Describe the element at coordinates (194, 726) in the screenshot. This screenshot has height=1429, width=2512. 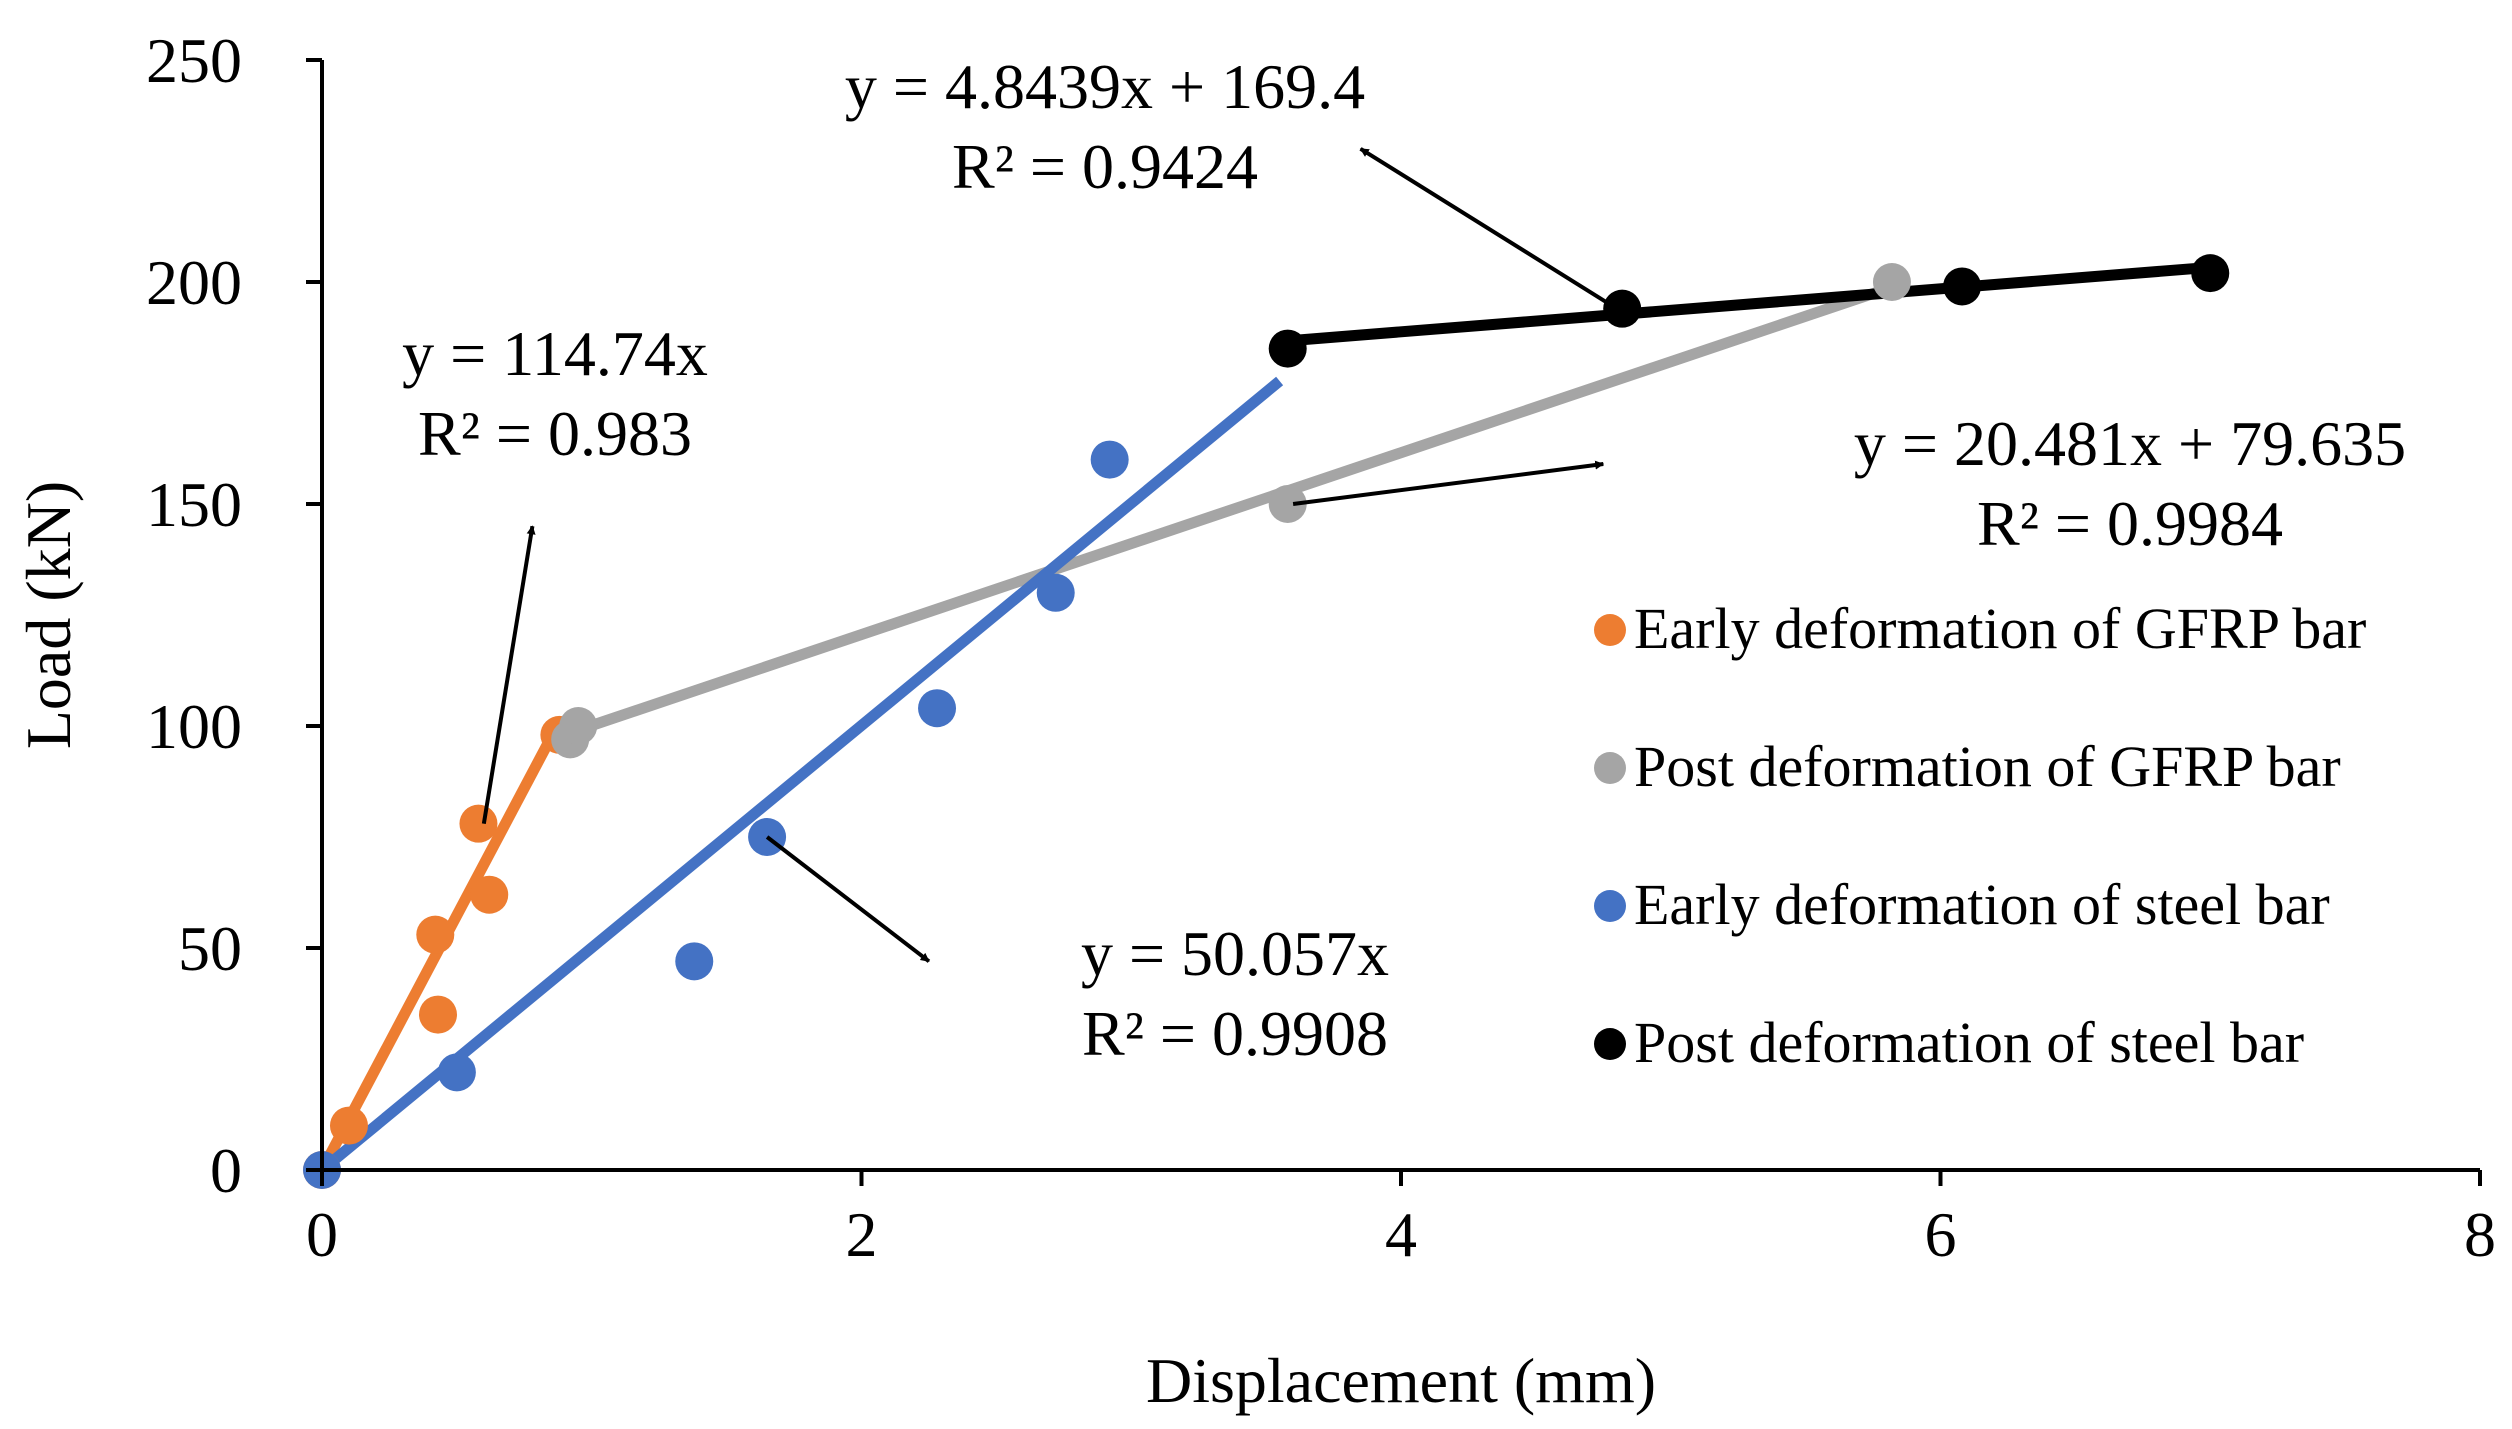
I see `y-tick-label: 100` at that location.